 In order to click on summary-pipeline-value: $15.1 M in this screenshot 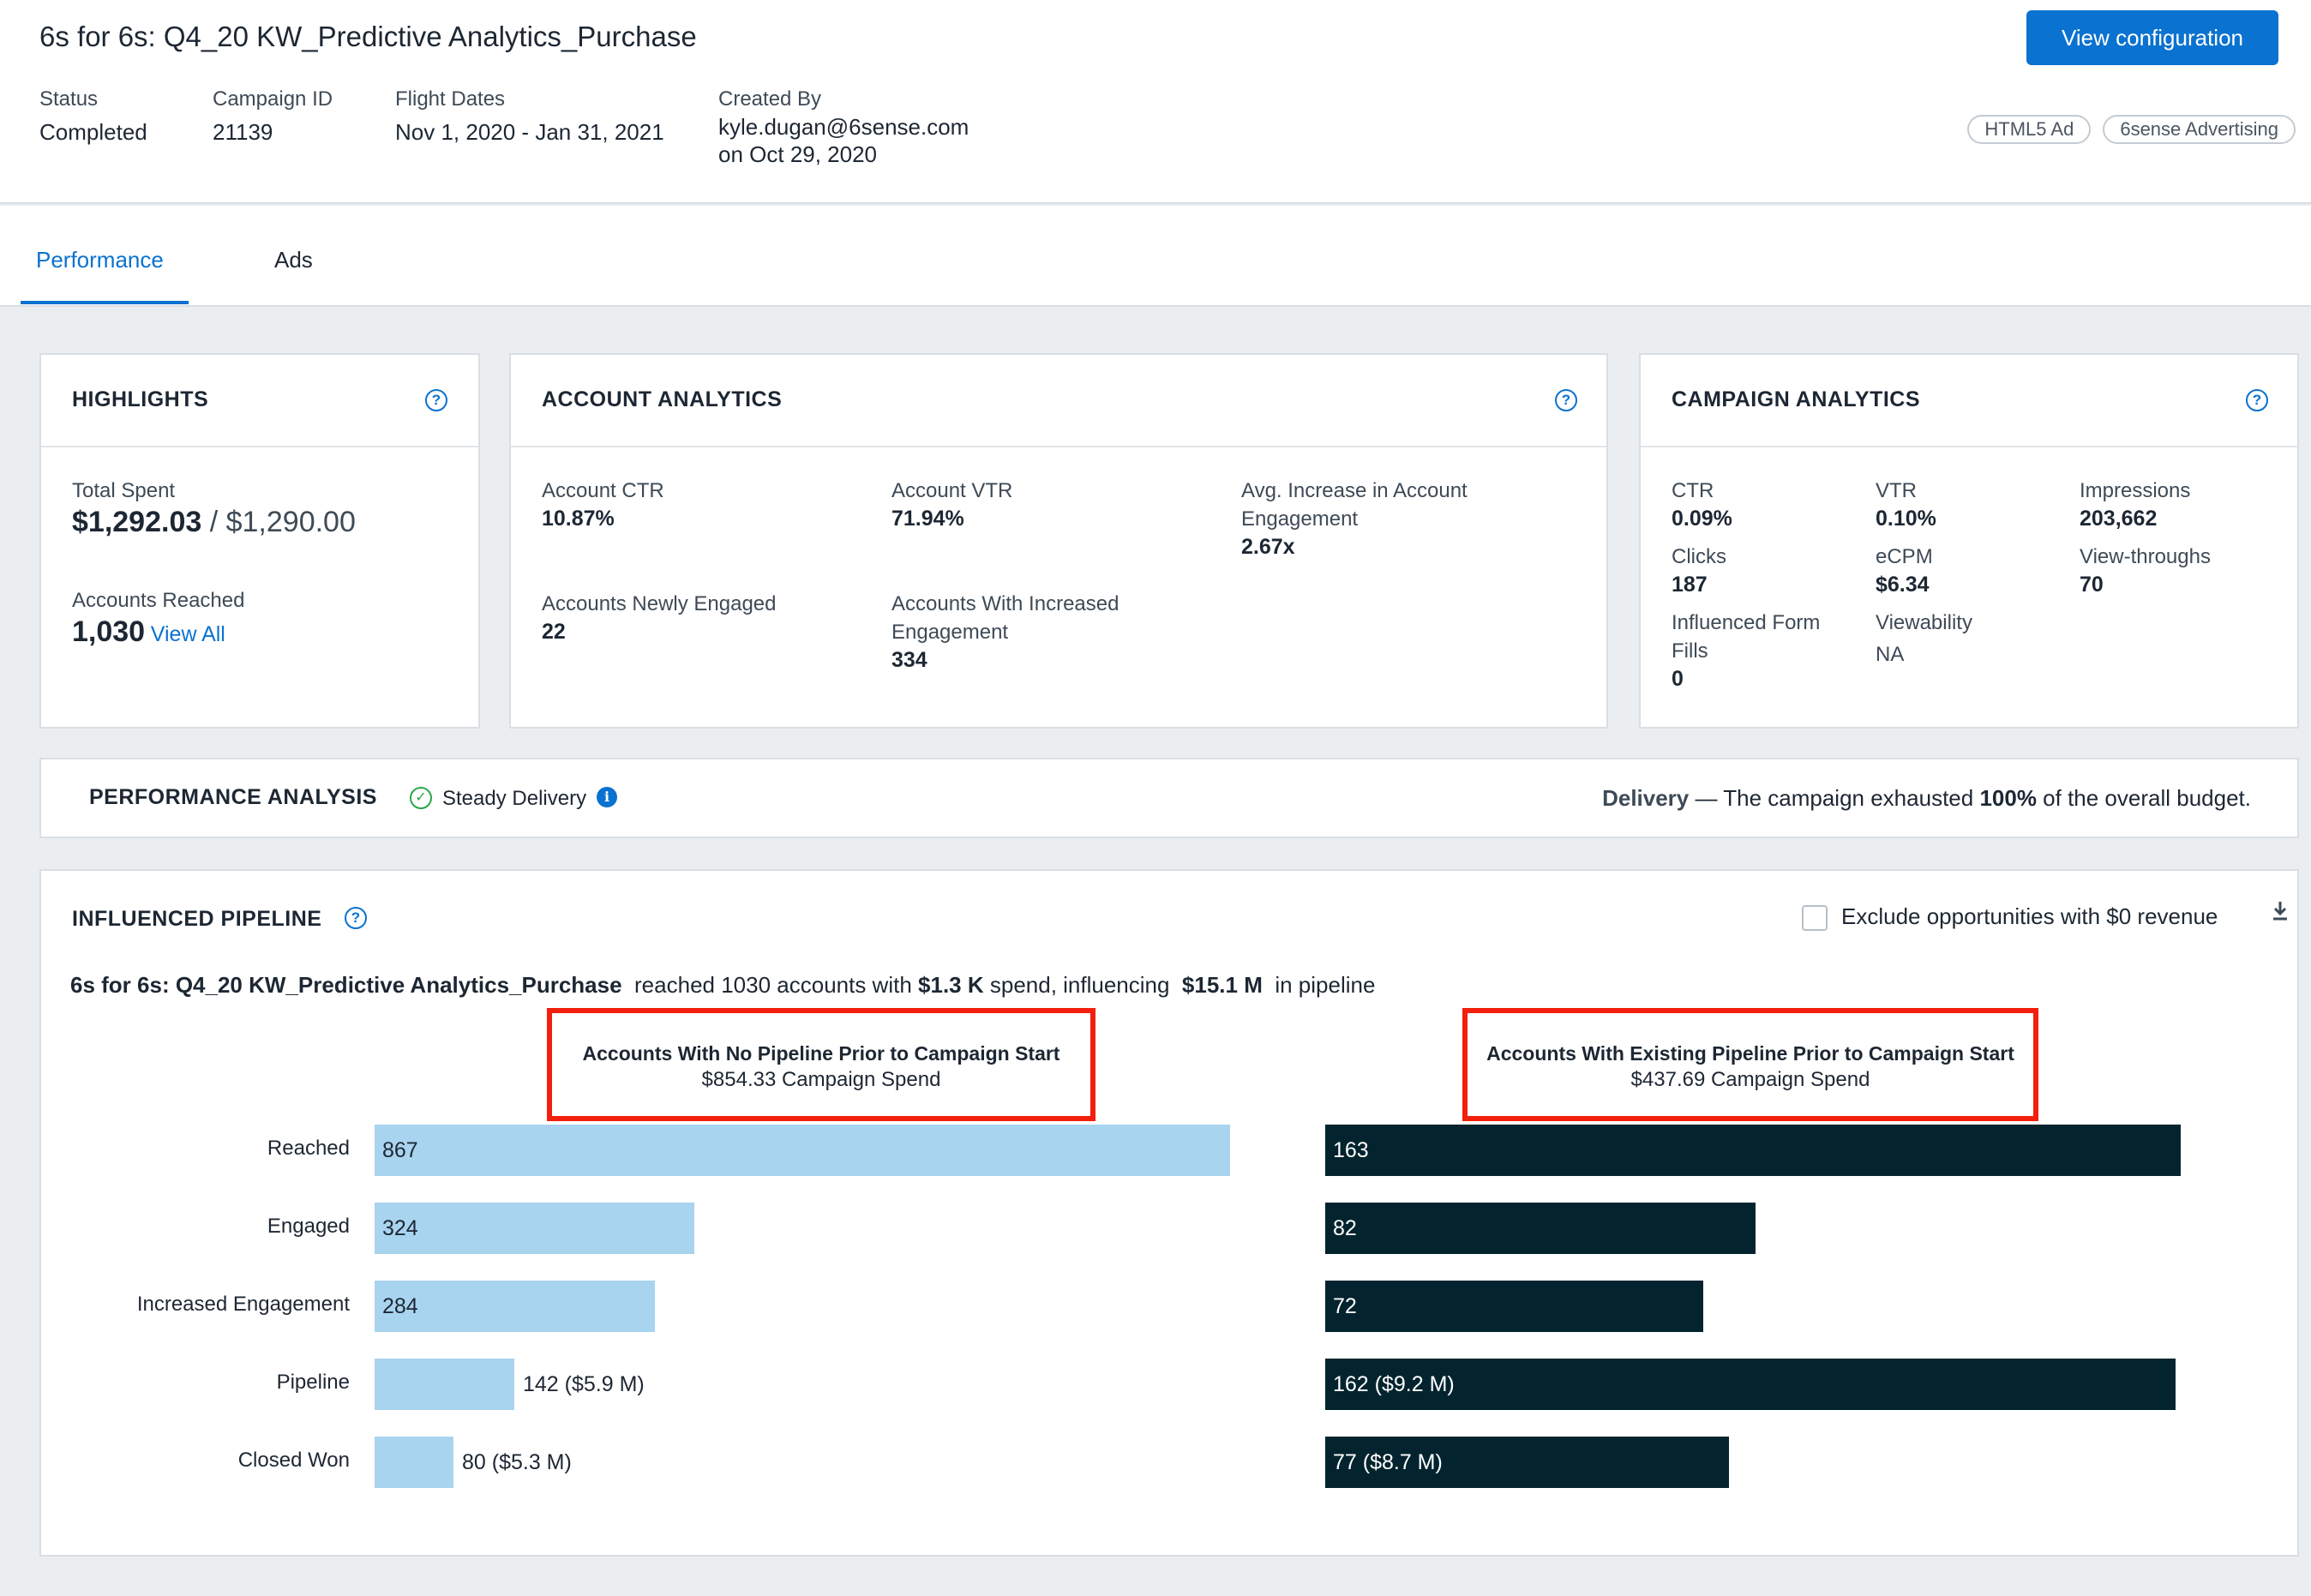, I will do `click(1222, 985)`.